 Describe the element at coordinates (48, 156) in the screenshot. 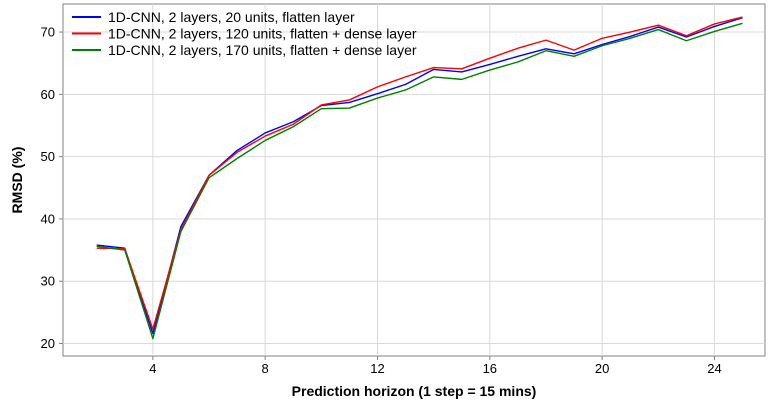

I see `y-tick-label: 50` at that location.